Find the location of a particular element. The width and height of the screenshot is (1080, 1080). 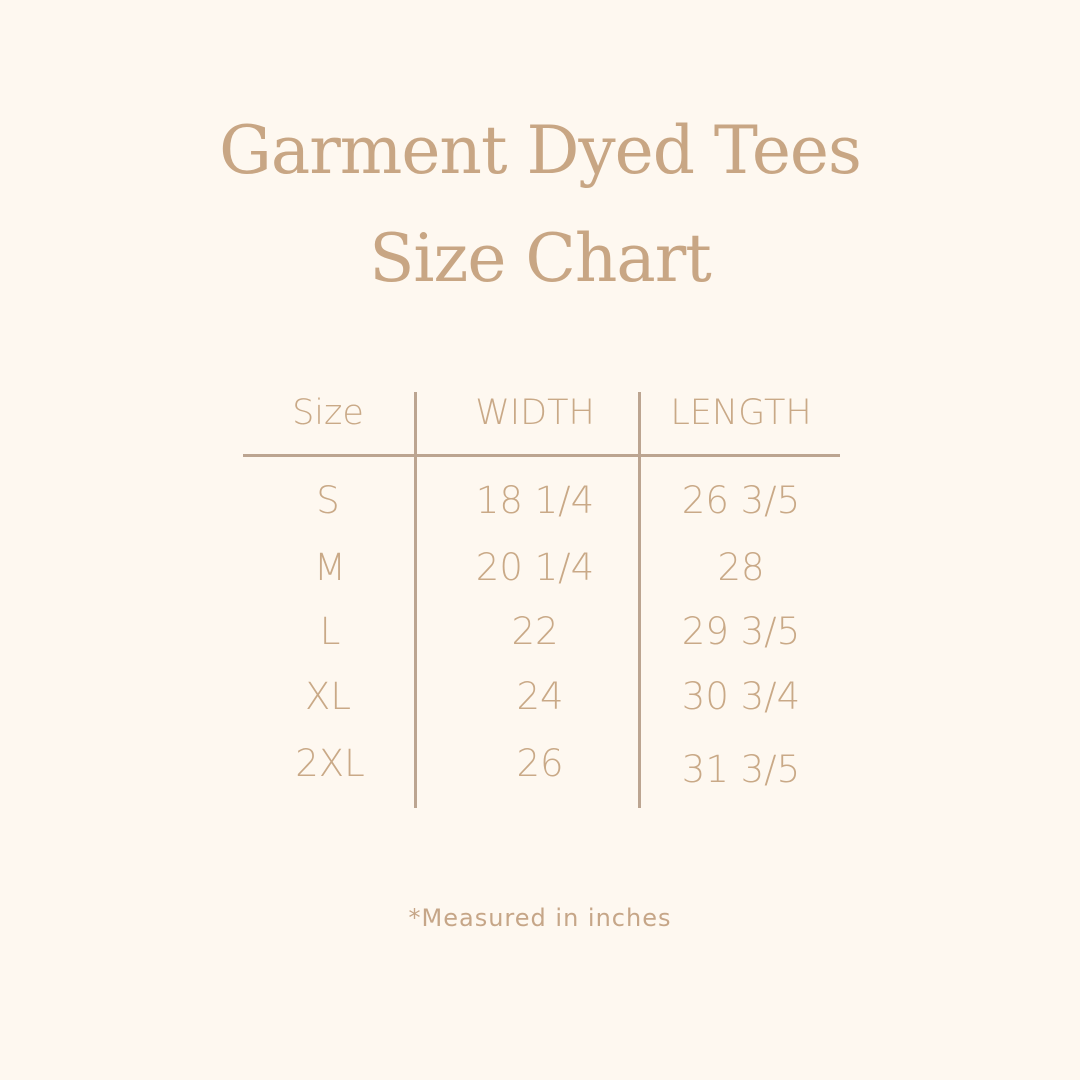

header-width: WIDTH is located at coordinates (535, 413).